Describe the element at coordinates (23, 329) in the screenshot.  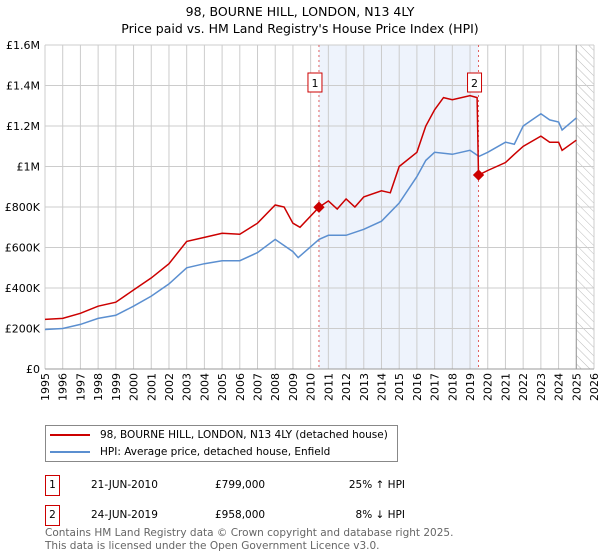
I see `y-tick-label: £200K` at that location.